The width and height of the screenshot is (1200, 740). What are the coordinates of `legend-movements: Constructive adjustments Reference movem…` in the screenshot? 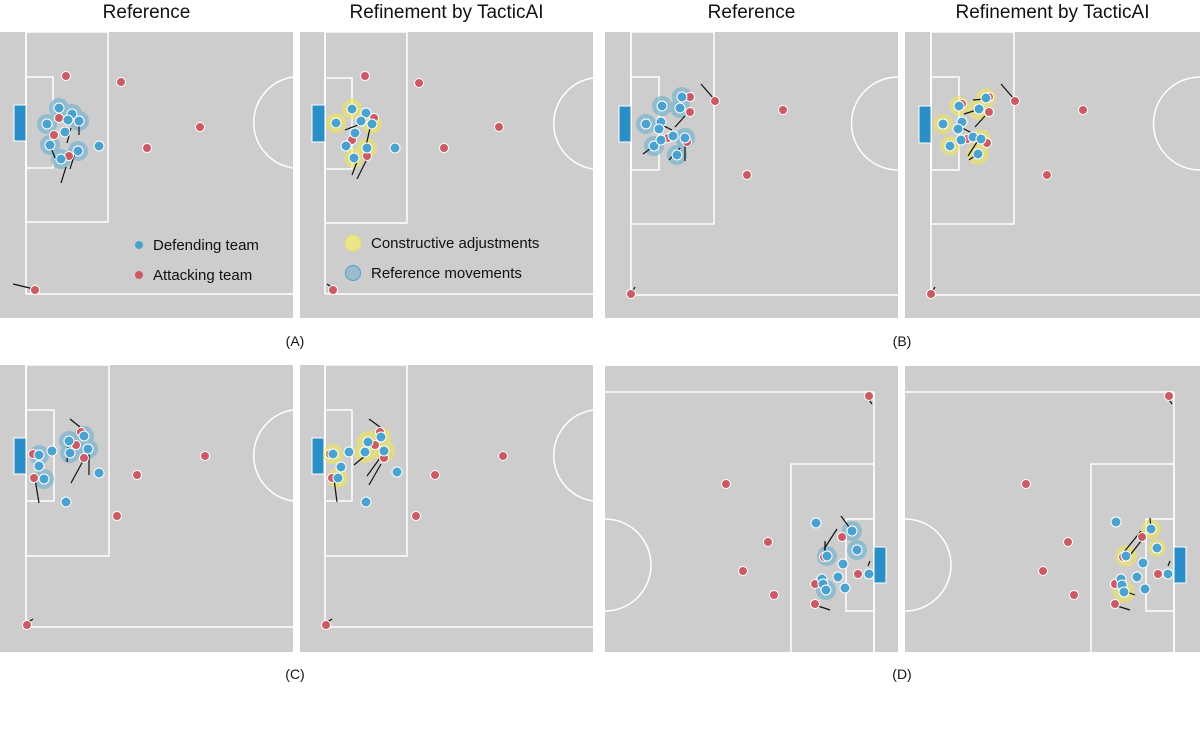 It's located at (442, 258).